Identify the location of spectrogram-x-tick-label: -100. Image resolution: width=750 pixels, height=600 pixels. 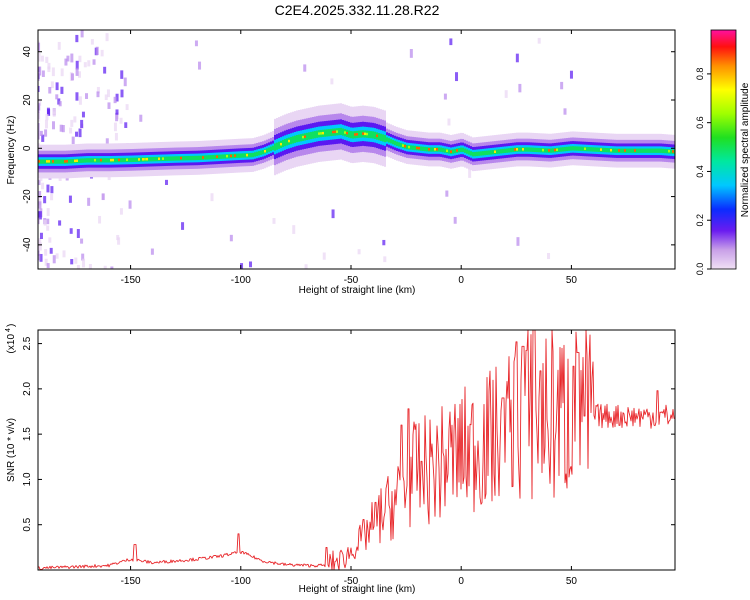
(241, 280).